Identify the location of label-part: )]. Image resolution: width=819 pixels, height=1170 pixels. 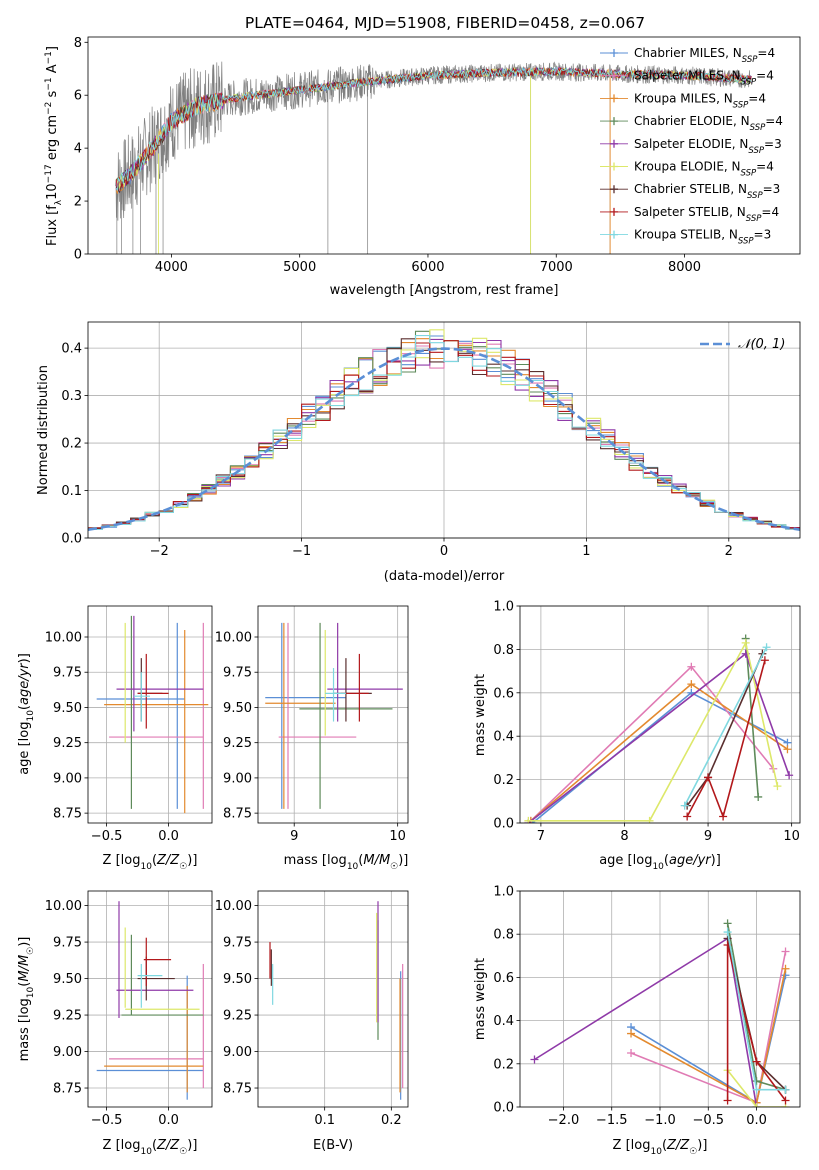
(192, 860).